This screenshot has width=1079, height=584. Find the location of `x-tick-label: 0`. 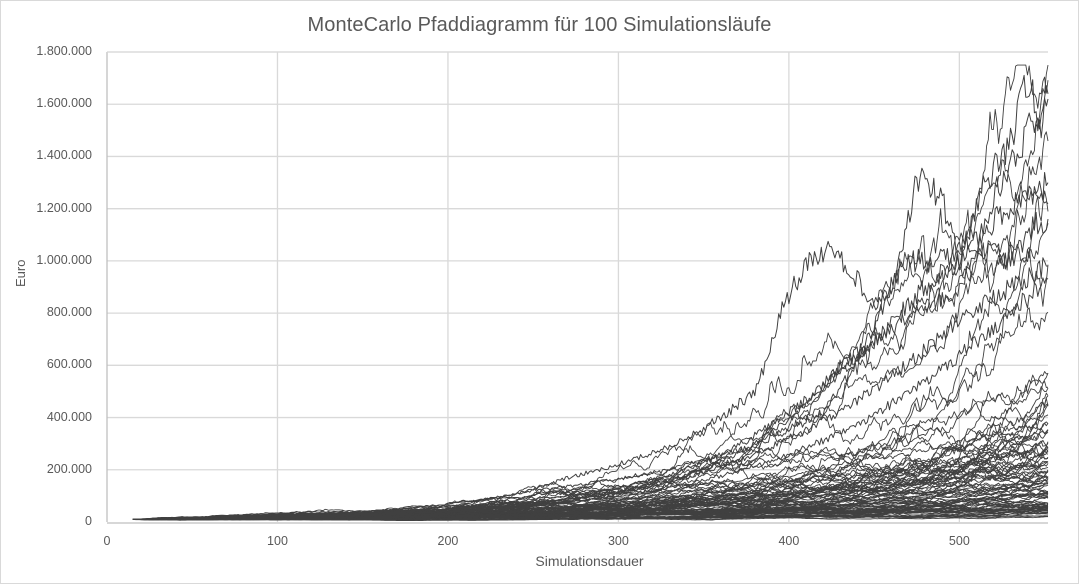

x-tick-label: 0 is located at coordinates (107, 541).